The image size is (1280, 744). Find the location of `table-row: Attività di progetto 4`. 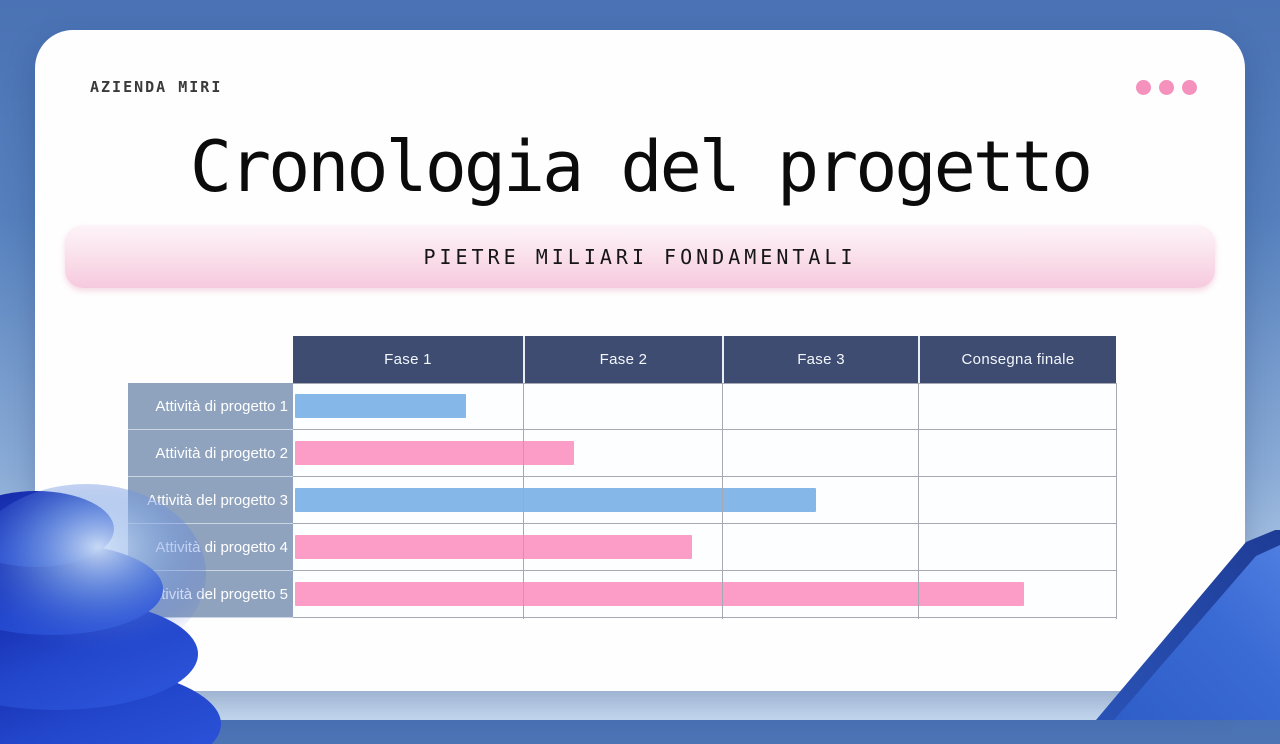

table-row: Attività di progetto 4 is located at coordinates (622, 547).